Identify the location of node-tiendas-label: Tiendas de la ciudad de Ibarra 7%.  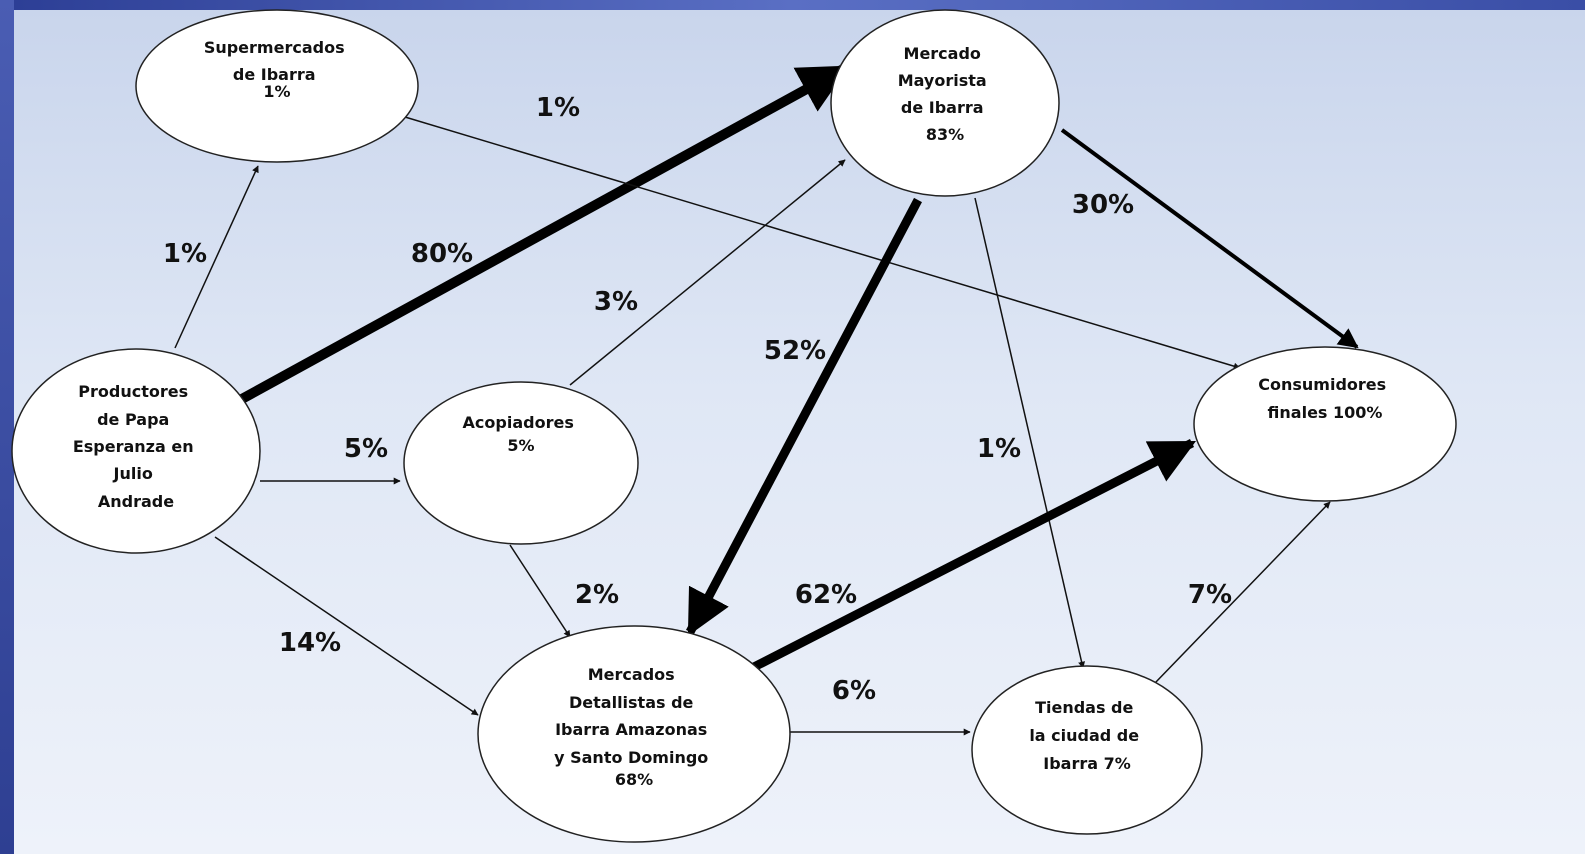
(1086, 735).